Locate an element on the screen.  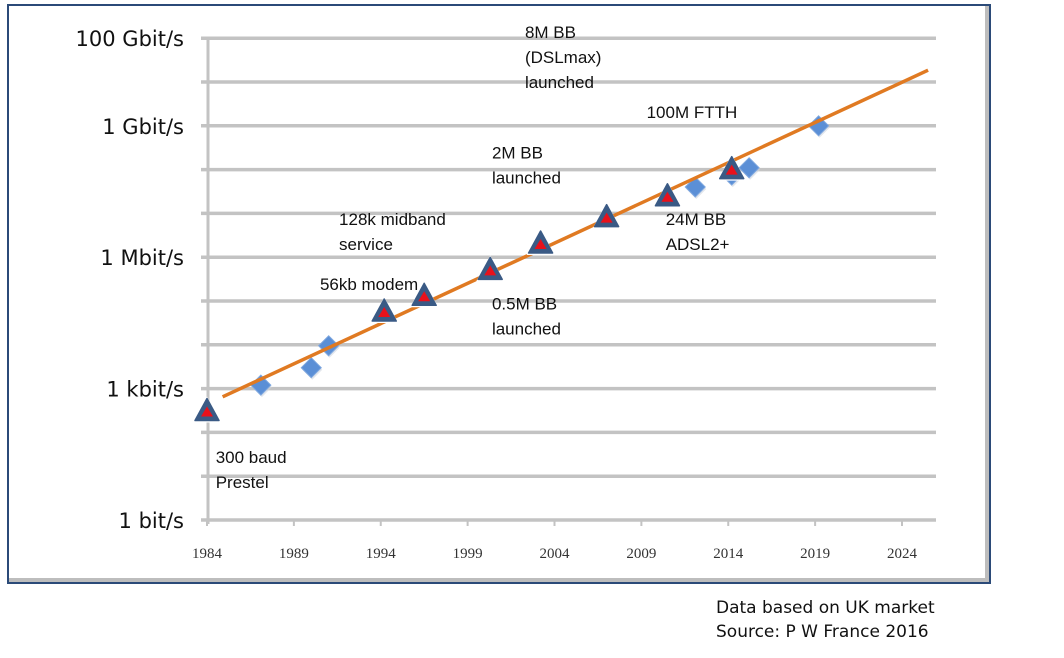
x-tick-label: 1999 is located at coordinates (468, 554).